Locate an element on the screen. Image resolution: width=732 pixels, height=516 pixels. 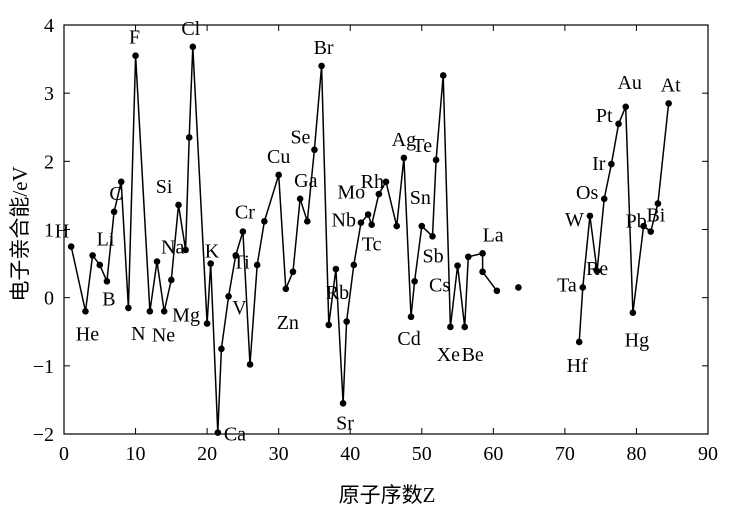
x-tick-label: 20 is located at coordinates (207, 454).